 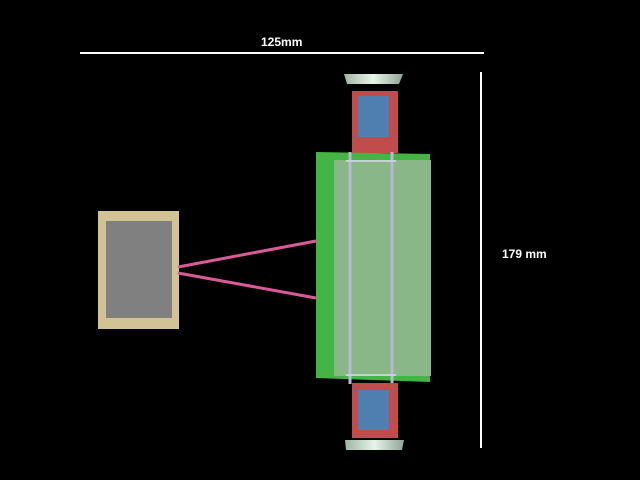 What do you see at coordinates (247, 285) in the screenshot?
I see `lower-link` at bounding box center [247, 285].